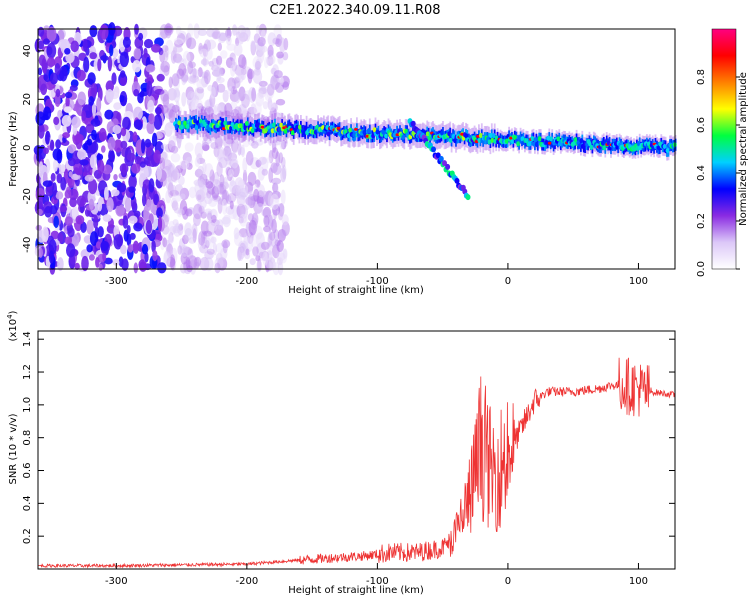  I want to click on snr-x-tick-label: -200, so click(247, 581).